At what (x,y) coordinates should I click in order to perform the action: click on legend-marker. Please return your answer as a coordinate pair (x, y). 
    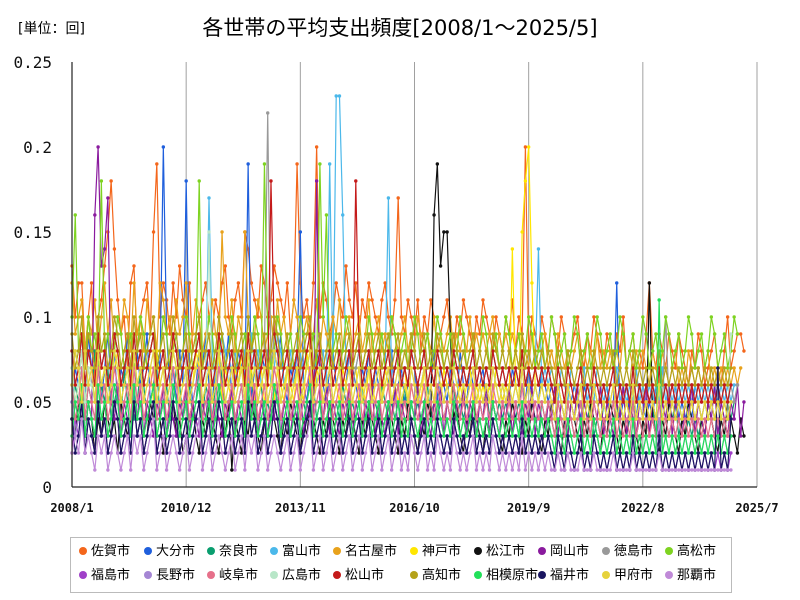
    Looking at the image, I should click on (478, 575).